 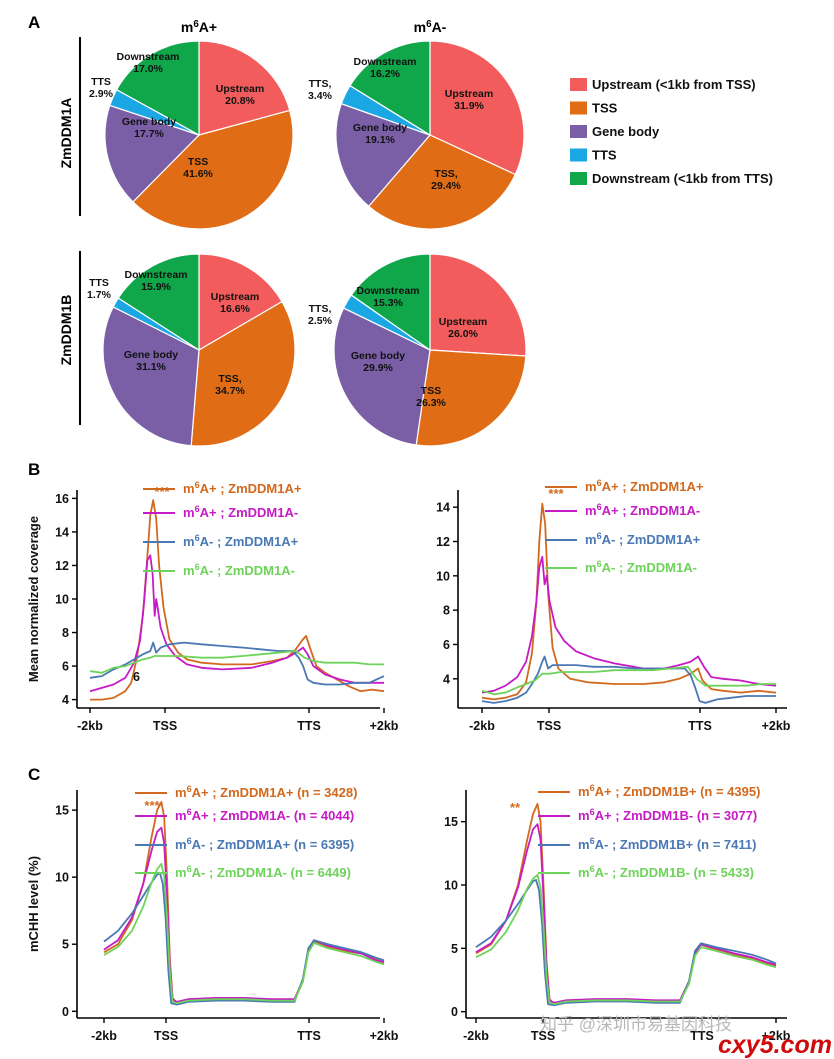 What do you see at coordinates (99, 289) in the screenshot?
I see `pie-slice-label-tts: TTS 1.7%` at bounding box center [99, 289].